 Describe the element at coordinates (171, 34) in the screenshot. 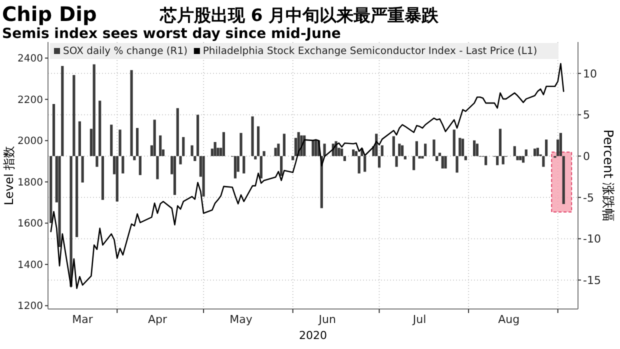

I see `chart-subtitle: Semis index sees worst day since mid-June` at that location.